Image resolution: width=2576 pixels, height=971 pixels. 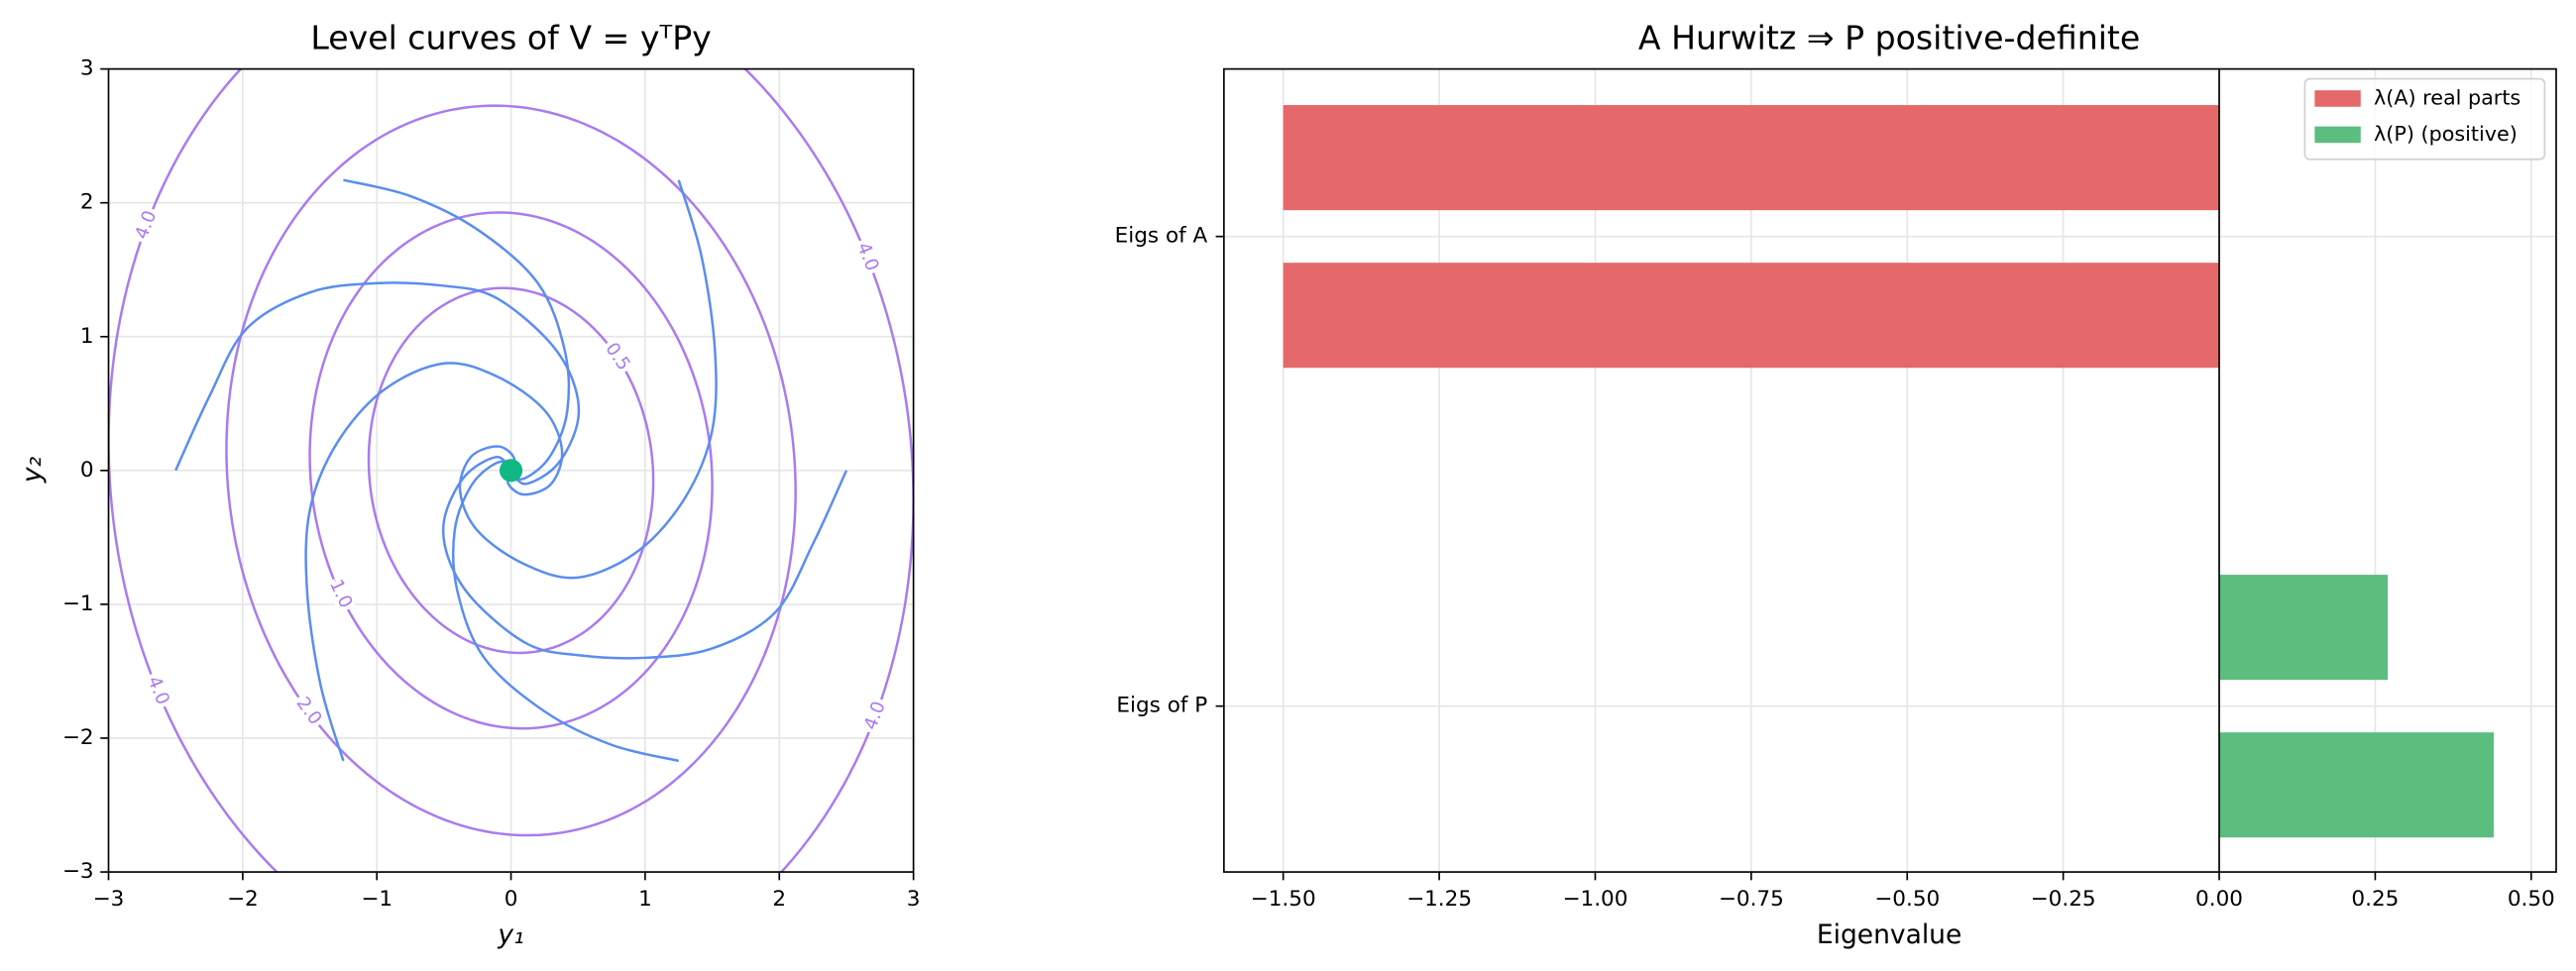 I want to click on y-tick-label: 0, so click(x=87, y=470).